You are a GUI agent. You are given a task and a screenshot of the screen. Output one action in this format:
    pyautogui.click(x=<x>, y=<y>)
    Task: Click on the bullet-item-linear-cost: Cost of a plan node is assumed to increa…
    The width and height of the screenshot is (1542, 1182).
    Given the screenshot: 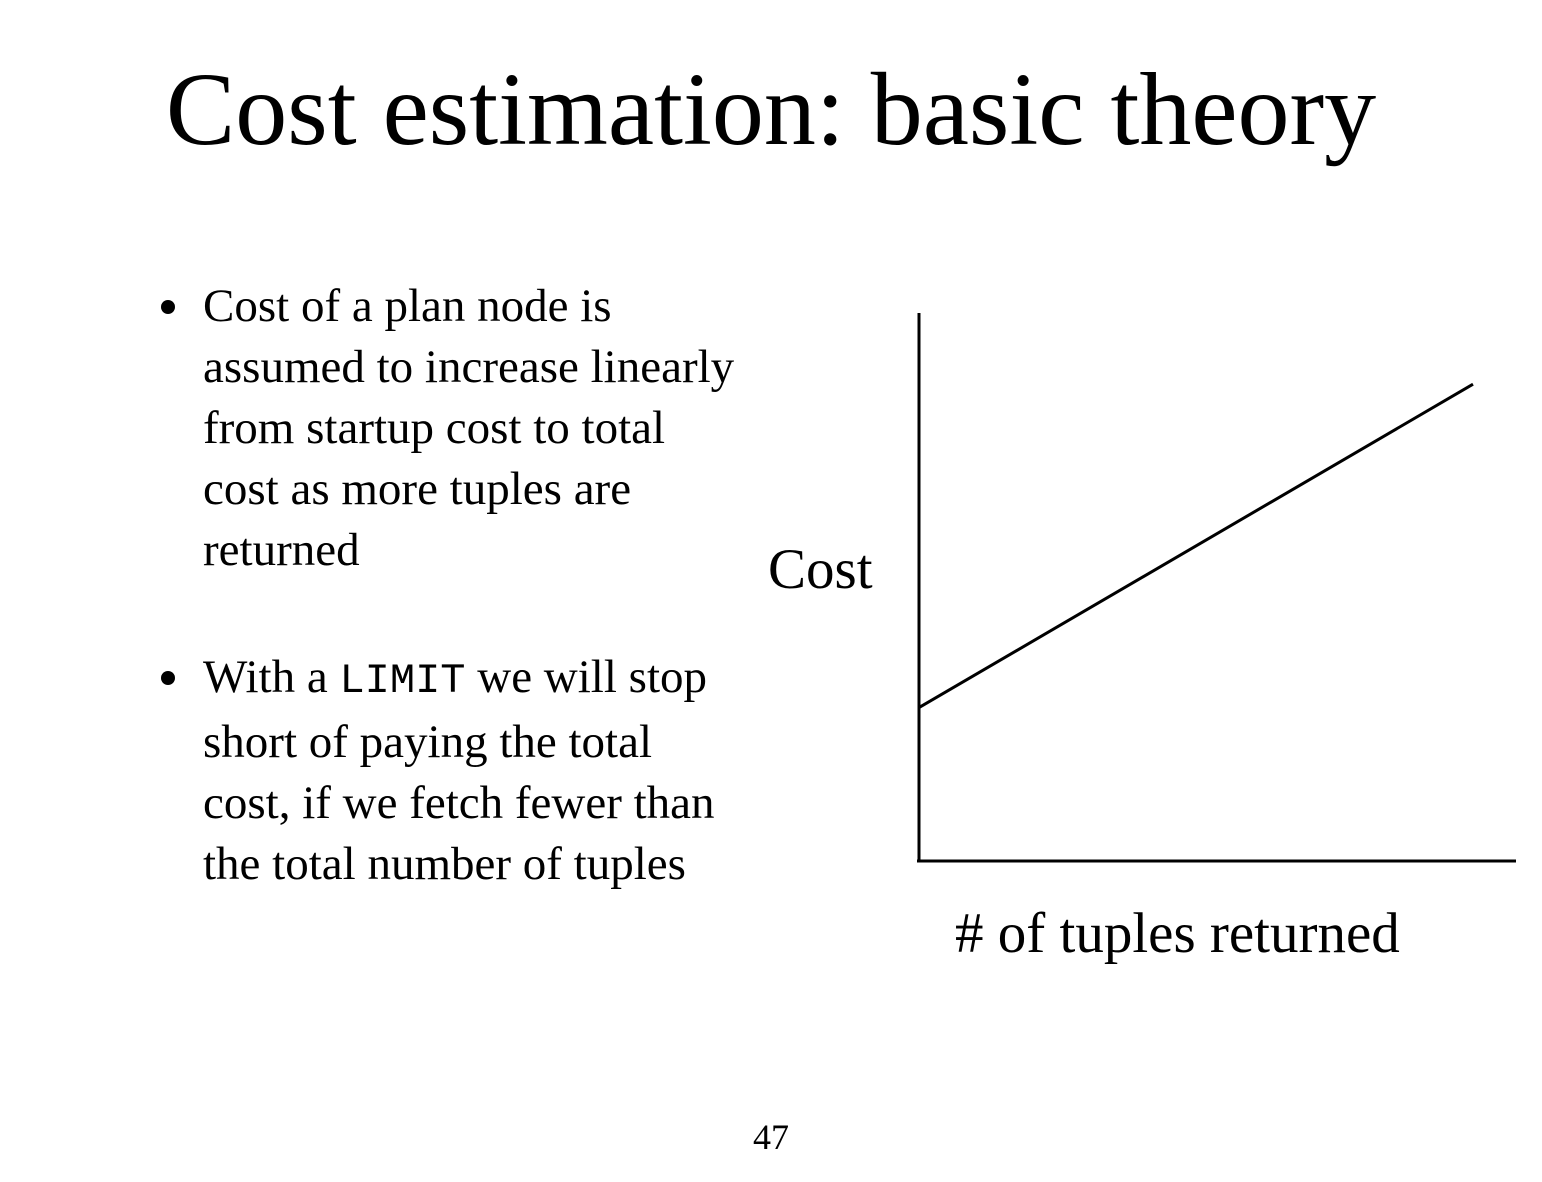 What is the action you would take?
    pyautogui.click(x=455, y=428)
    